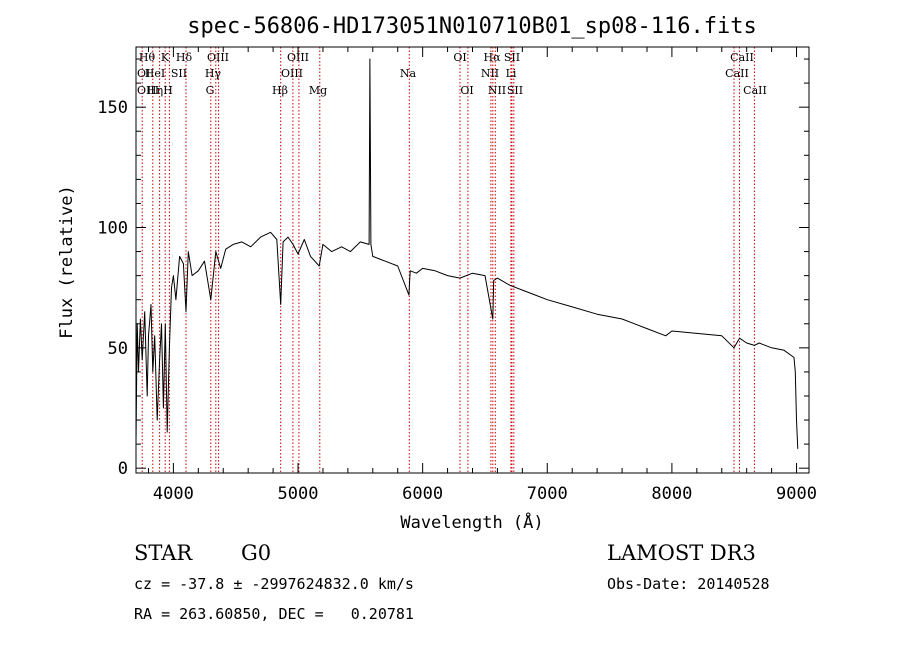 The width and height of the screenshot is (900, 649). I want to click on obs-date: Obs-Date: 20140528, so click(688, 584).